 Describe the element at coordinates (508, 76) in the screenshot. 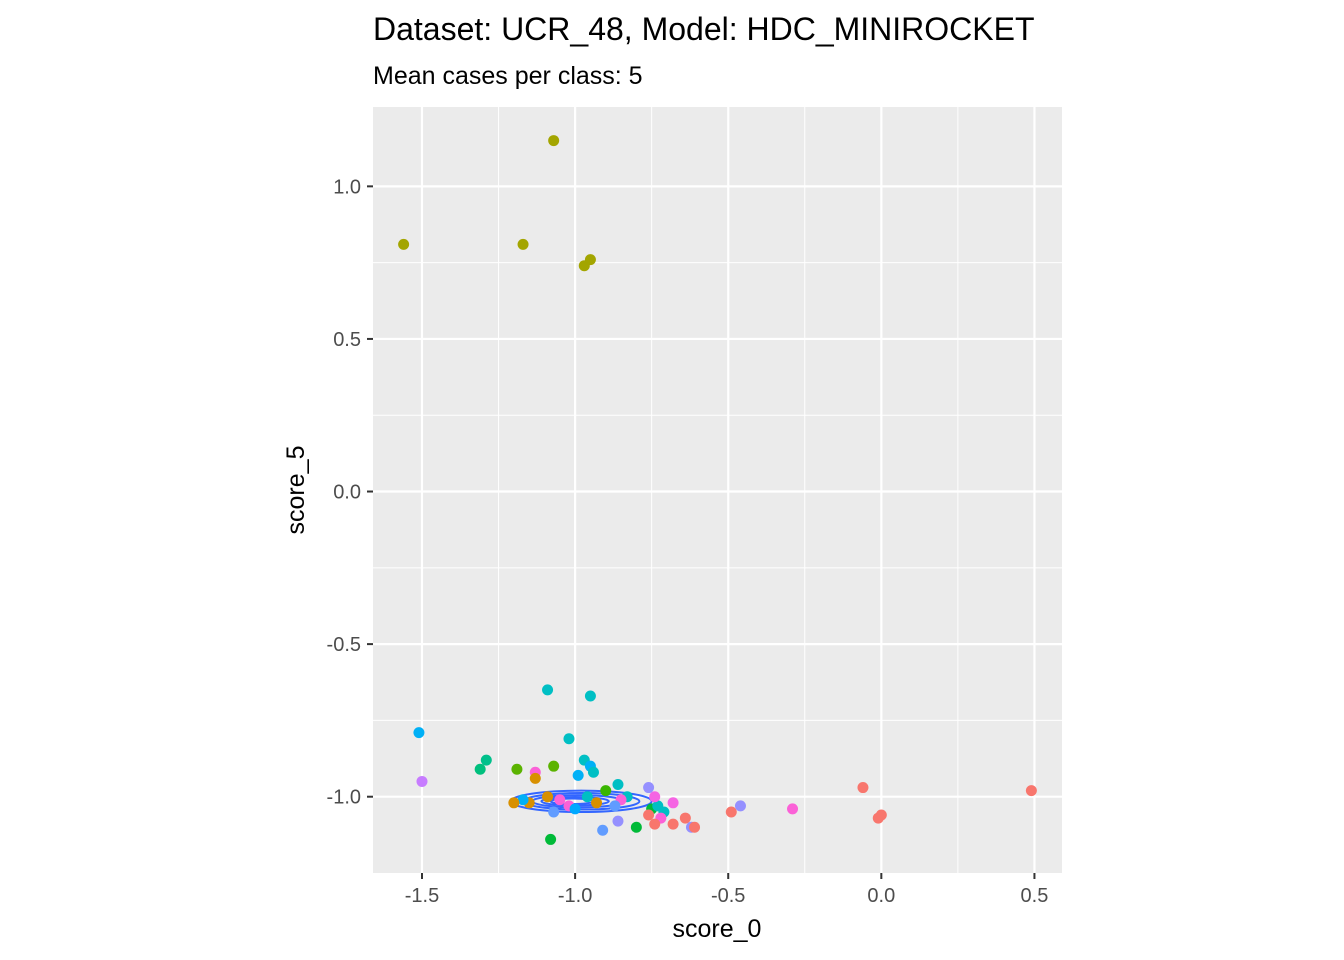

I see `chart-subtitle: Mean cases per class: 5` at that location.